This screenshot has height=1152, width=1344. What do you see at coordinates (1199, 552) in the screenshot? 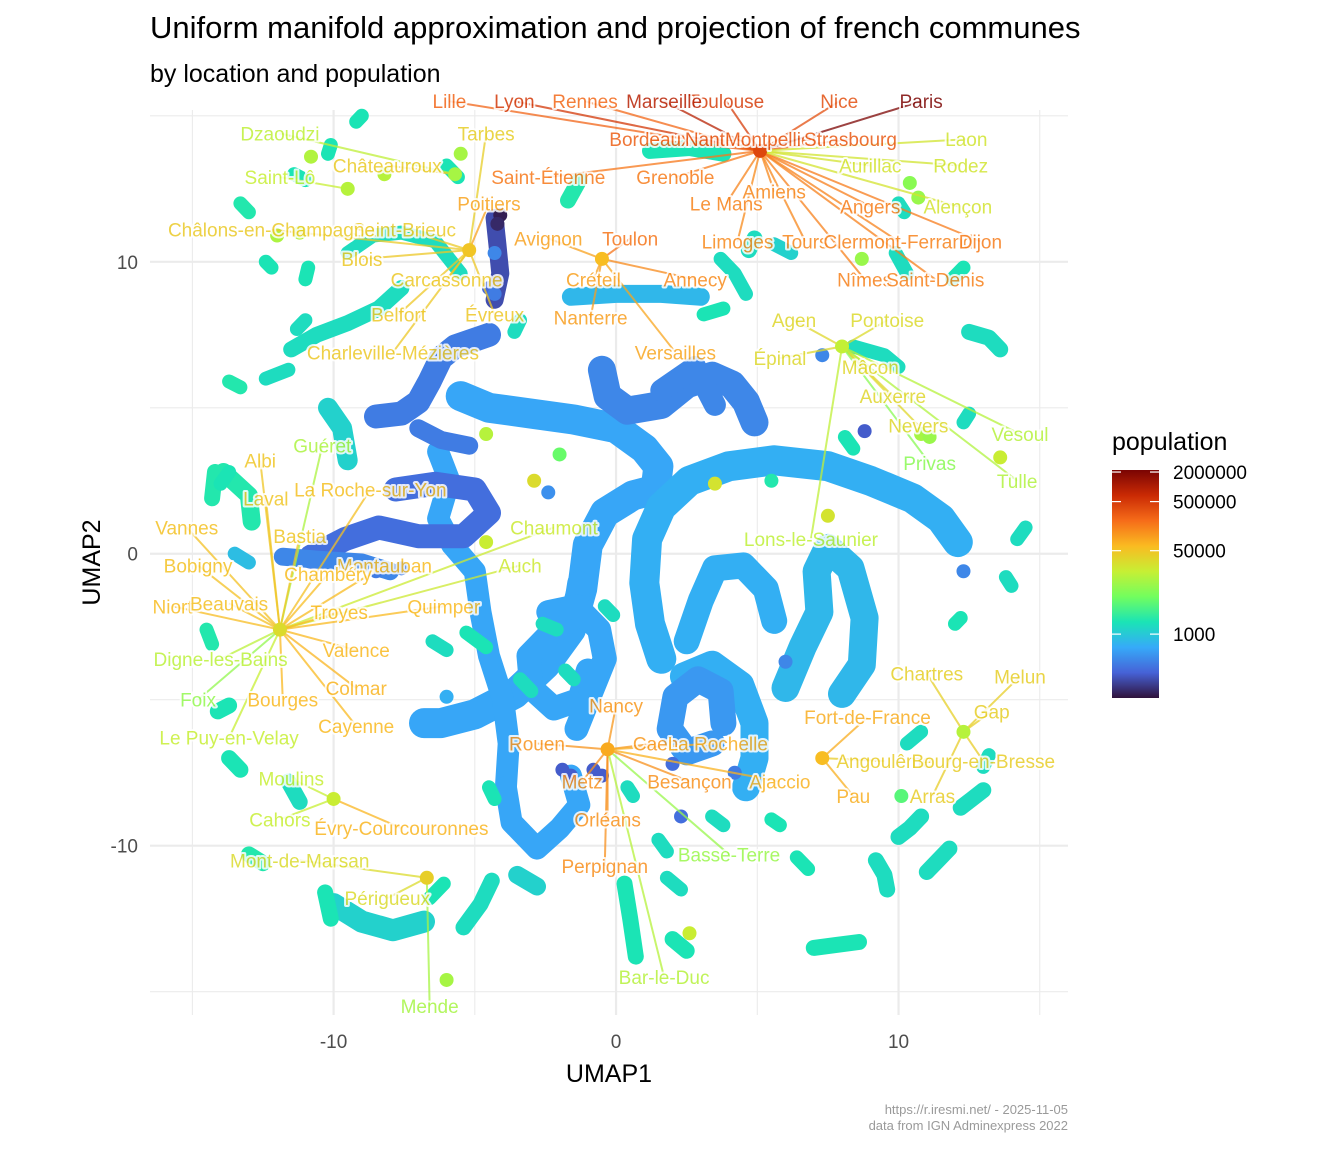
I see `legend-tick-label: 50000` at bounding box center [1199, 552].